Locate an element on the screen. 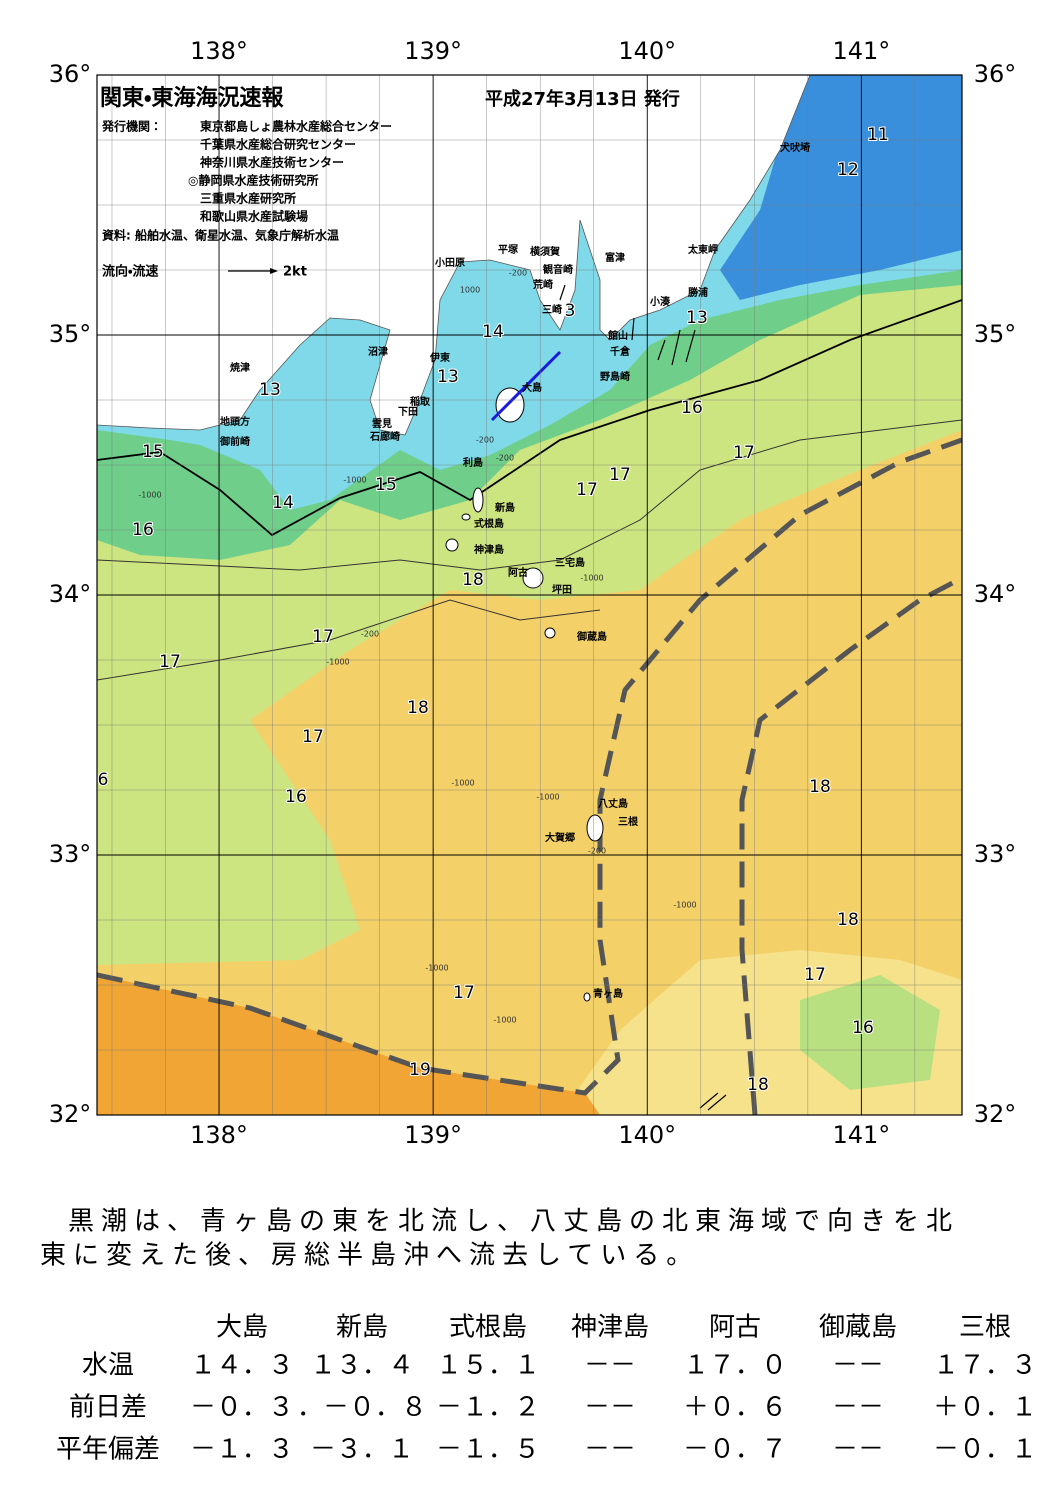  place-name: 大賀郷 is located at coordinates (560, 837).